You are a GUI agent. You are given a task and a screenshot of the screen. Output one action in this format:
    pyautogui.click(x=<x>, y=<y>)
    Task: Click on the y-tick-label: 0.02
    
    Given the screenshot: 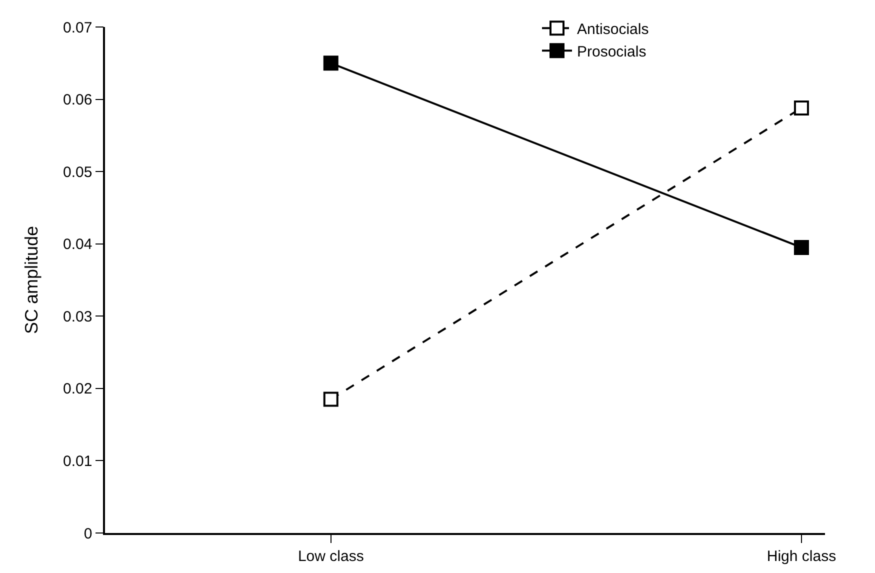 What is the action you would take?
    pyautogui.click(x=77, y=389)
    